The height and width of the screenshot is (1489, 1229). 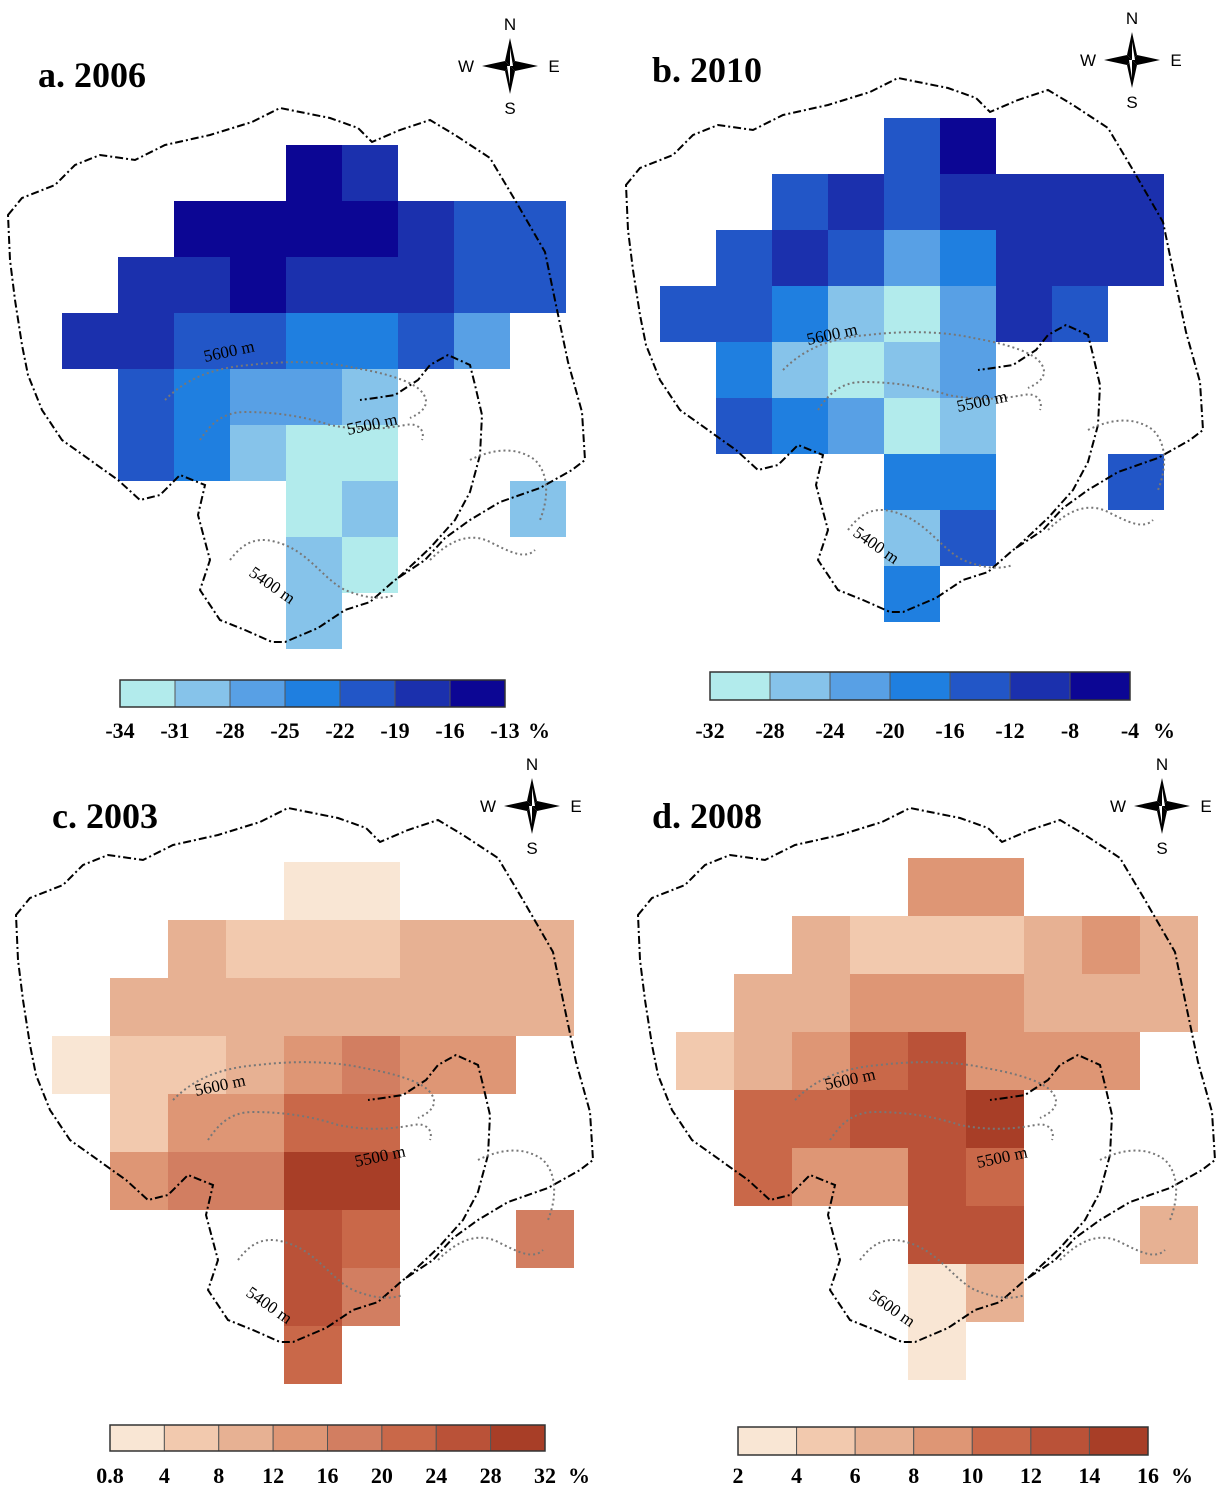 What do you see at coordinates (504, 730) in the screenshot?
I see `color-bar-tick-label: -13` at bounding box center [504, 730].